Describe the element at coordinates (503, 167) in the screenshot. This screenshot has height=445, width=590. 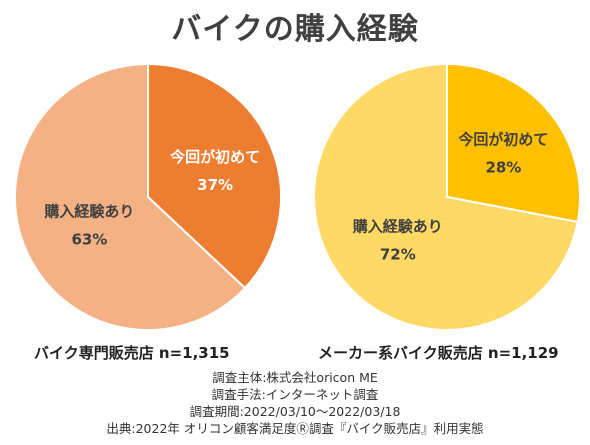
I see `slice-value-maker-store-0: 28%` at that location.